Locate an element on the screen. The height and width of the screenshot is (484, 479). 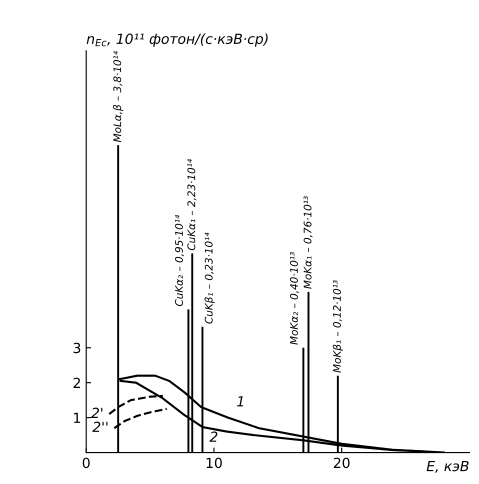
x-tick-label: 10 is located at coordinates (214, 463).